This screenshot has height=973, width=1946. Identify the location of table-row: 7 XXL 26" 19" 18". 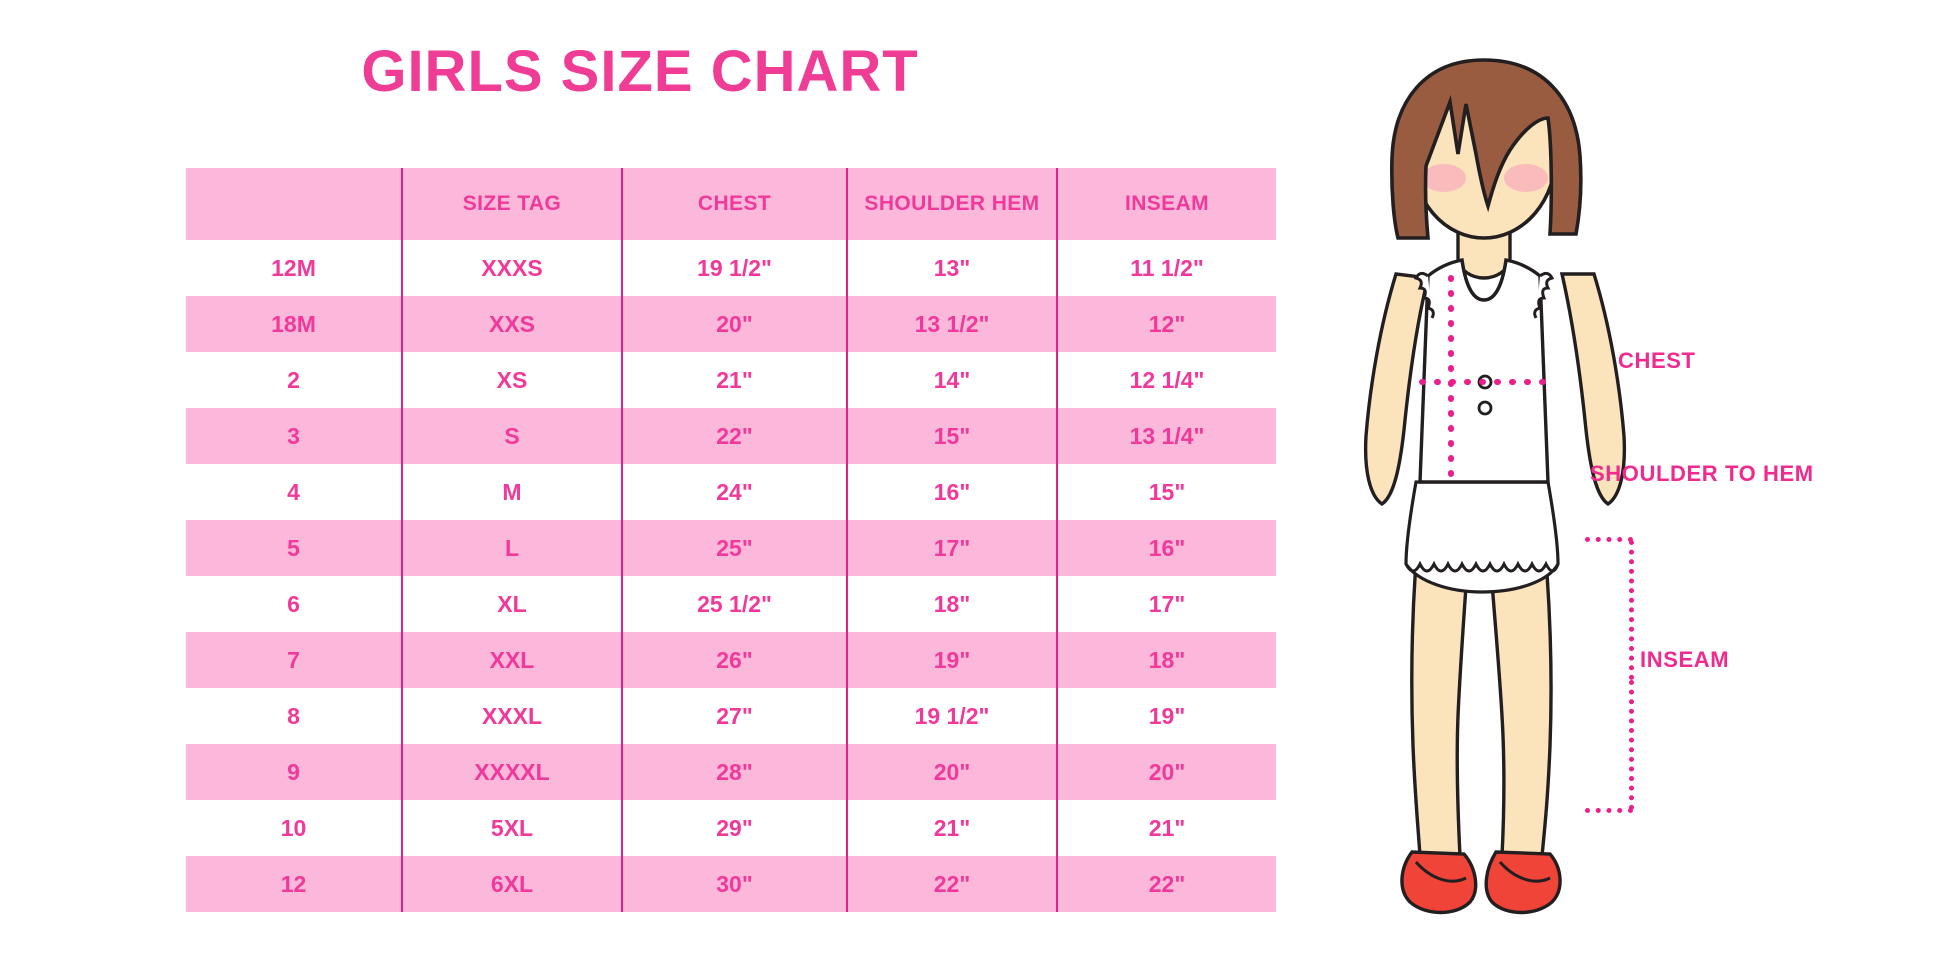
(731, 660).